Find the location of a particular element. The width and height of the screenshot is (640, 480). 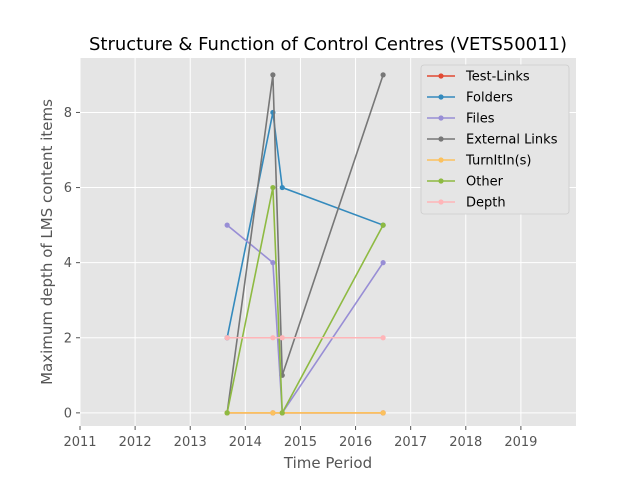

legend-item: External Links is located at coordinates (492, 140).